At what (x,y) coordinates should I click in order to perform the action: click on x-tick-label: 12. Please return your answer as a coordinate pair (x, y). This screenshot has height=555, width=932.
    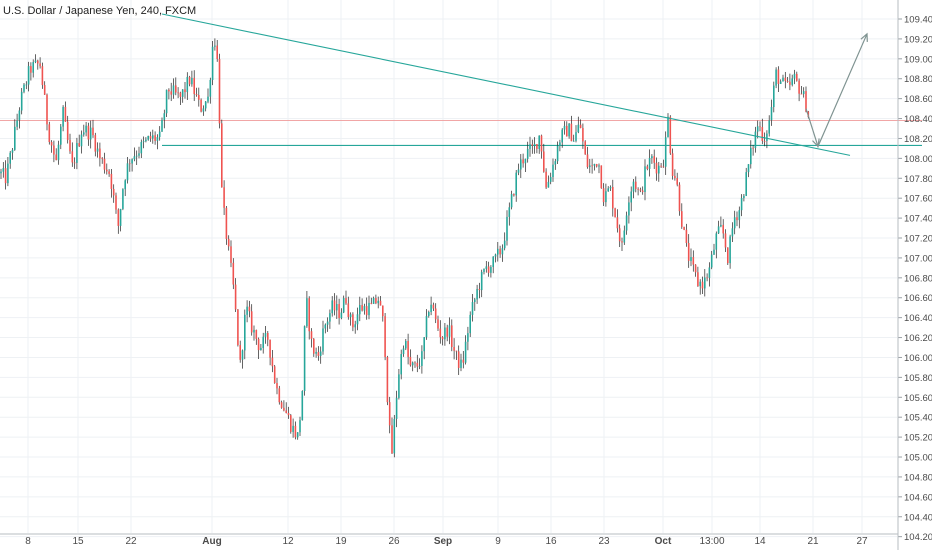
    Looking at the image, I should click on (288, 541).